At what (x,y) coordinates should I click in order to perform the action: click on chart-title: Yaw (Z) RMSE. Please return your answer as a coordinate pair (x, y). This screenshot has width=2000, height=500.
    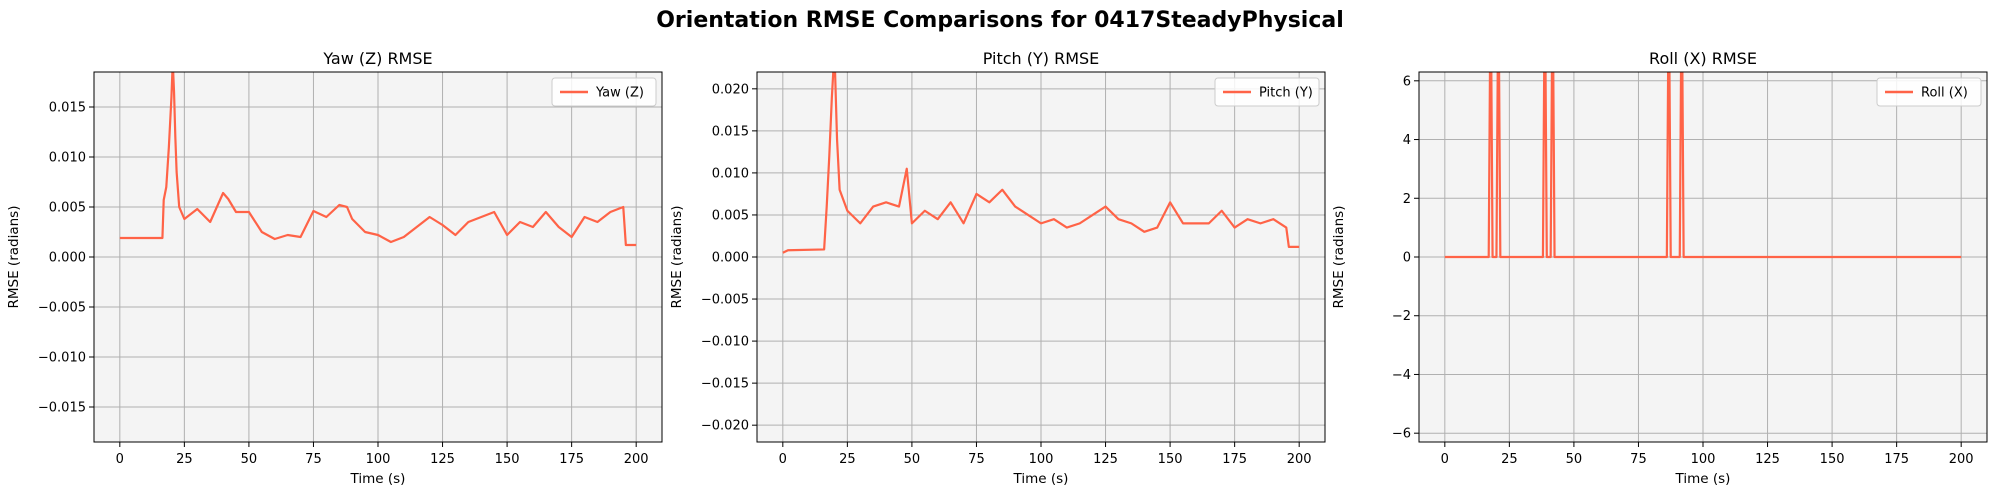
    Looking at the image, I should click on (377, 58).